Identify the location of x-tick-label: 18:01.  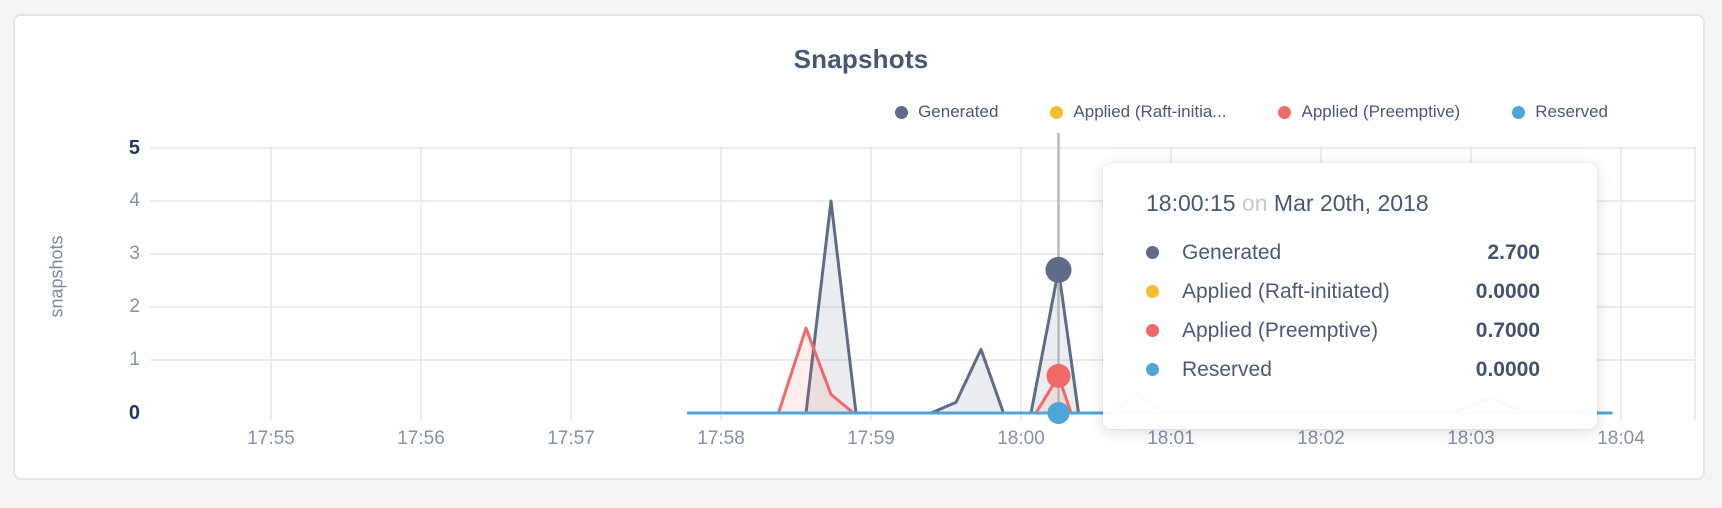
(1171, 438).